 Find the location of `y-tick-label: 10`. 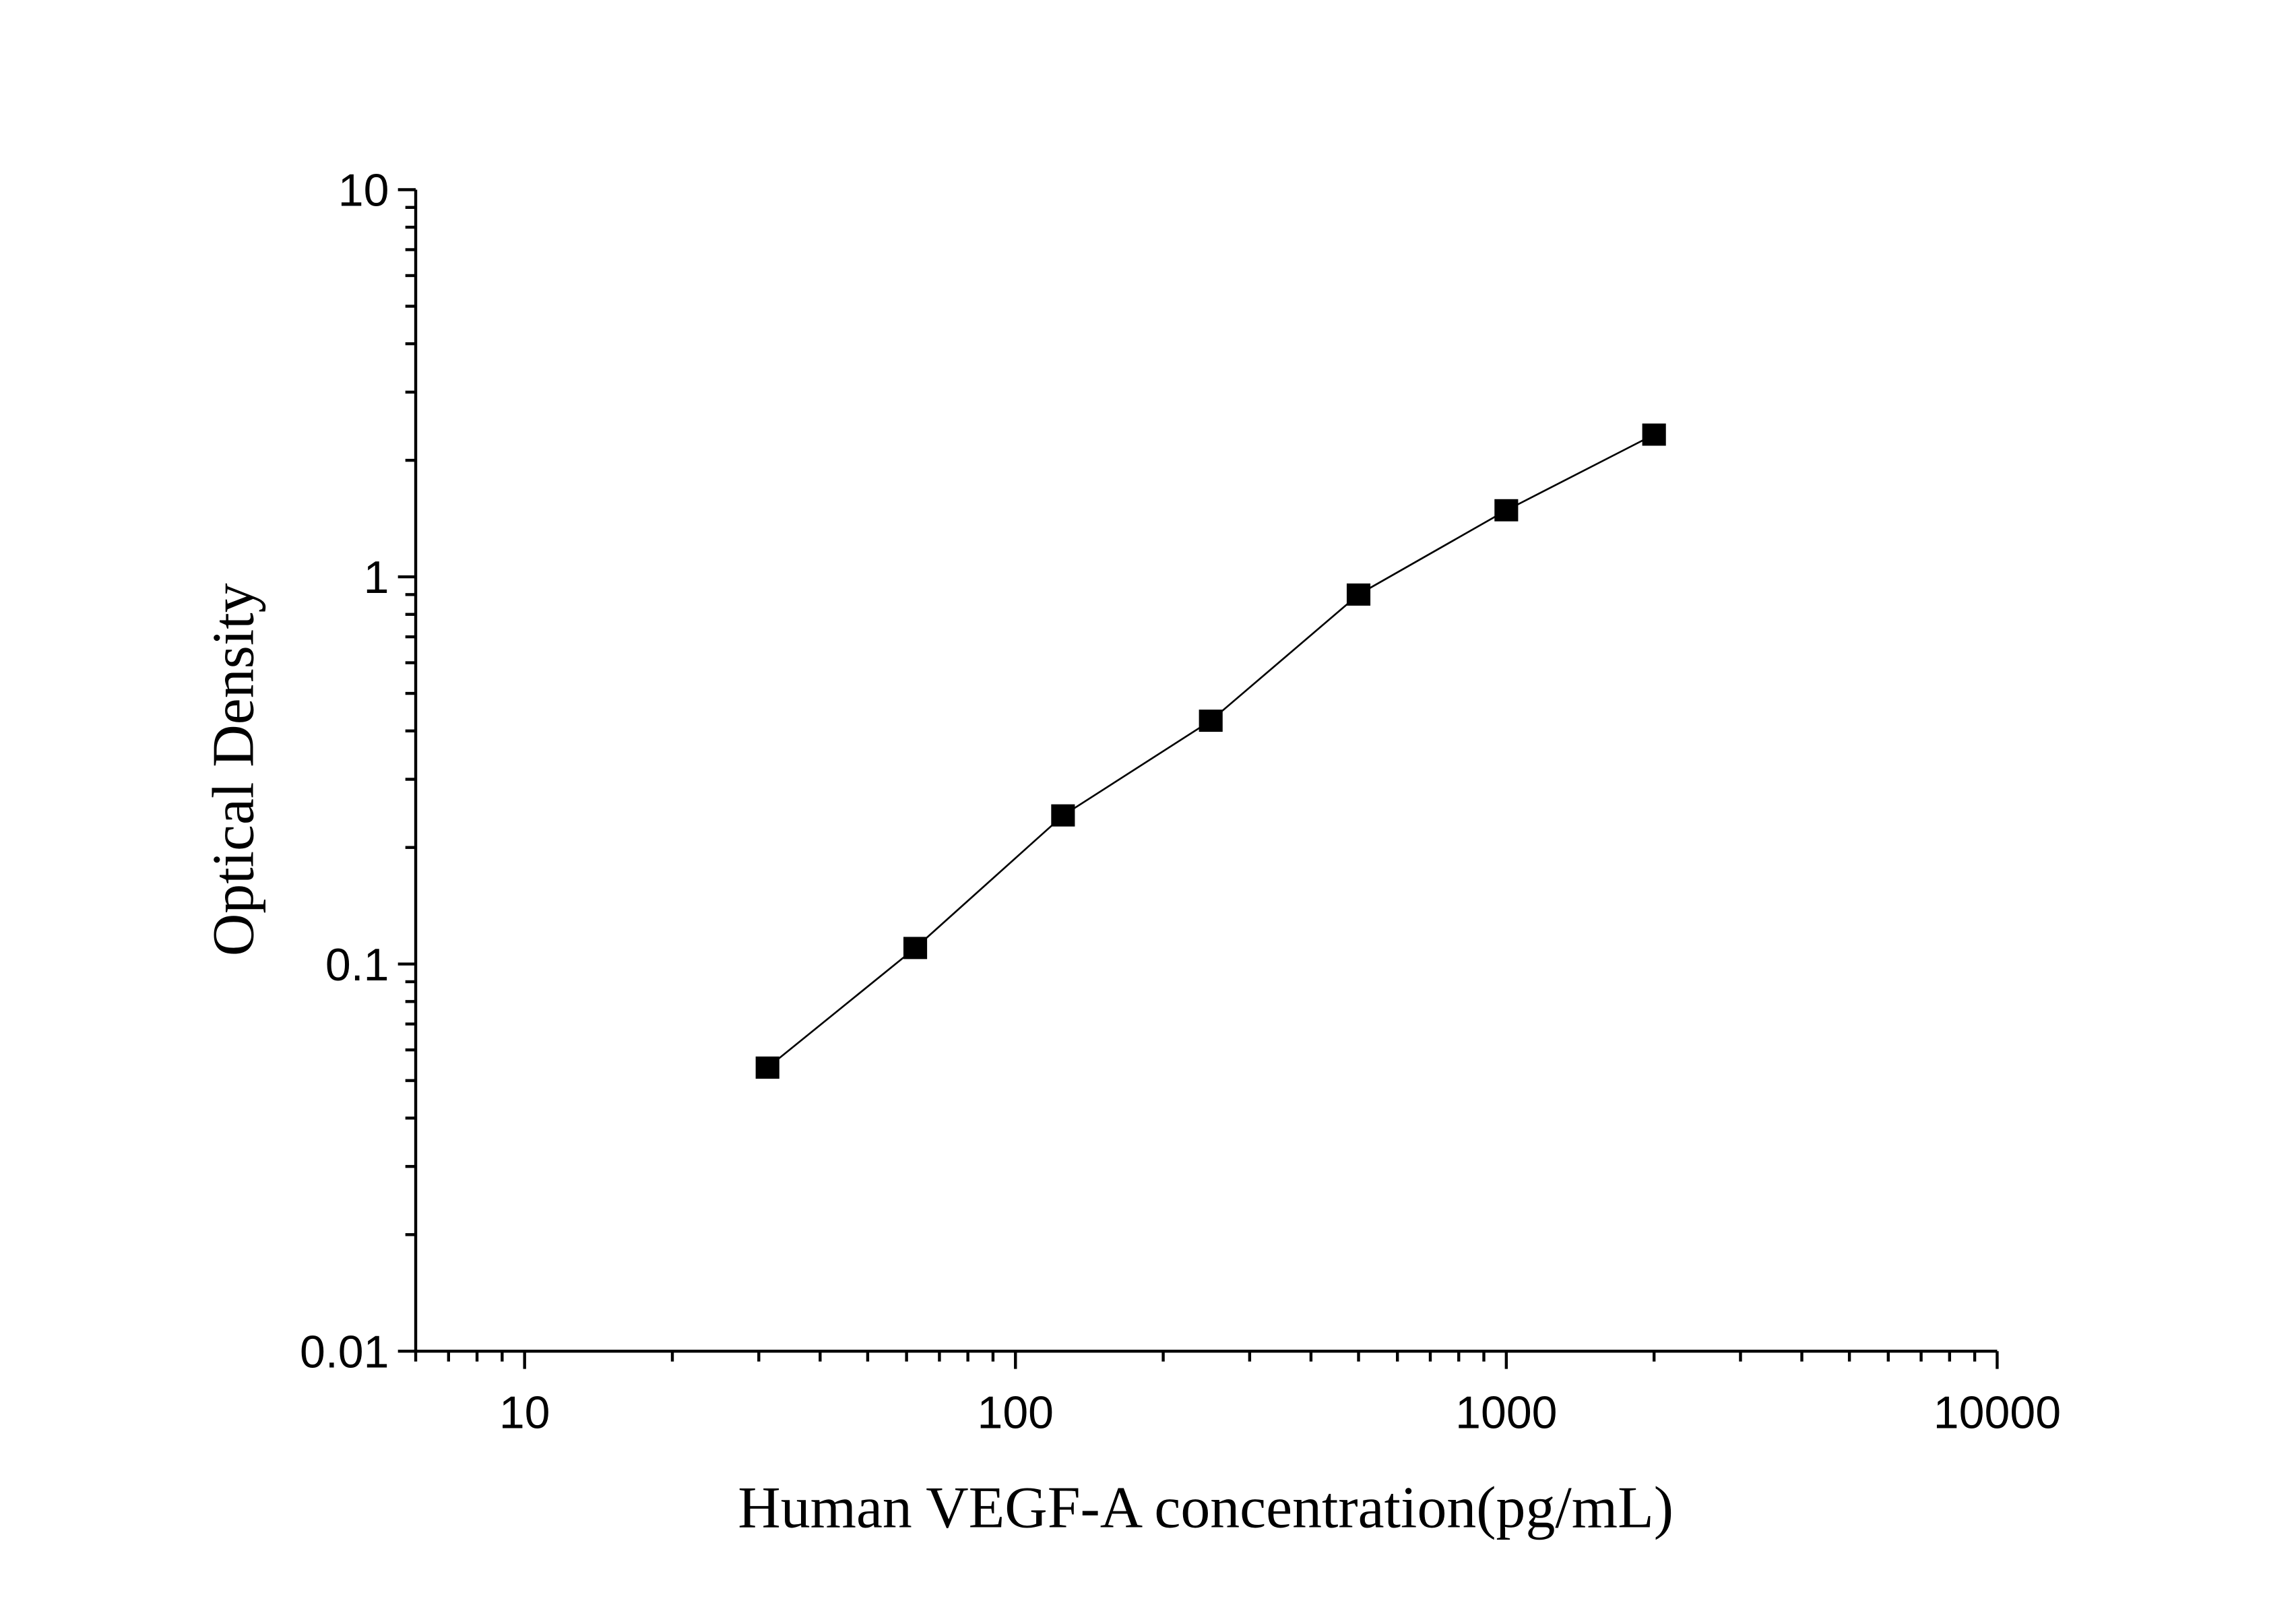

y-tick-label: 10 is located at coordinates (363, 190).